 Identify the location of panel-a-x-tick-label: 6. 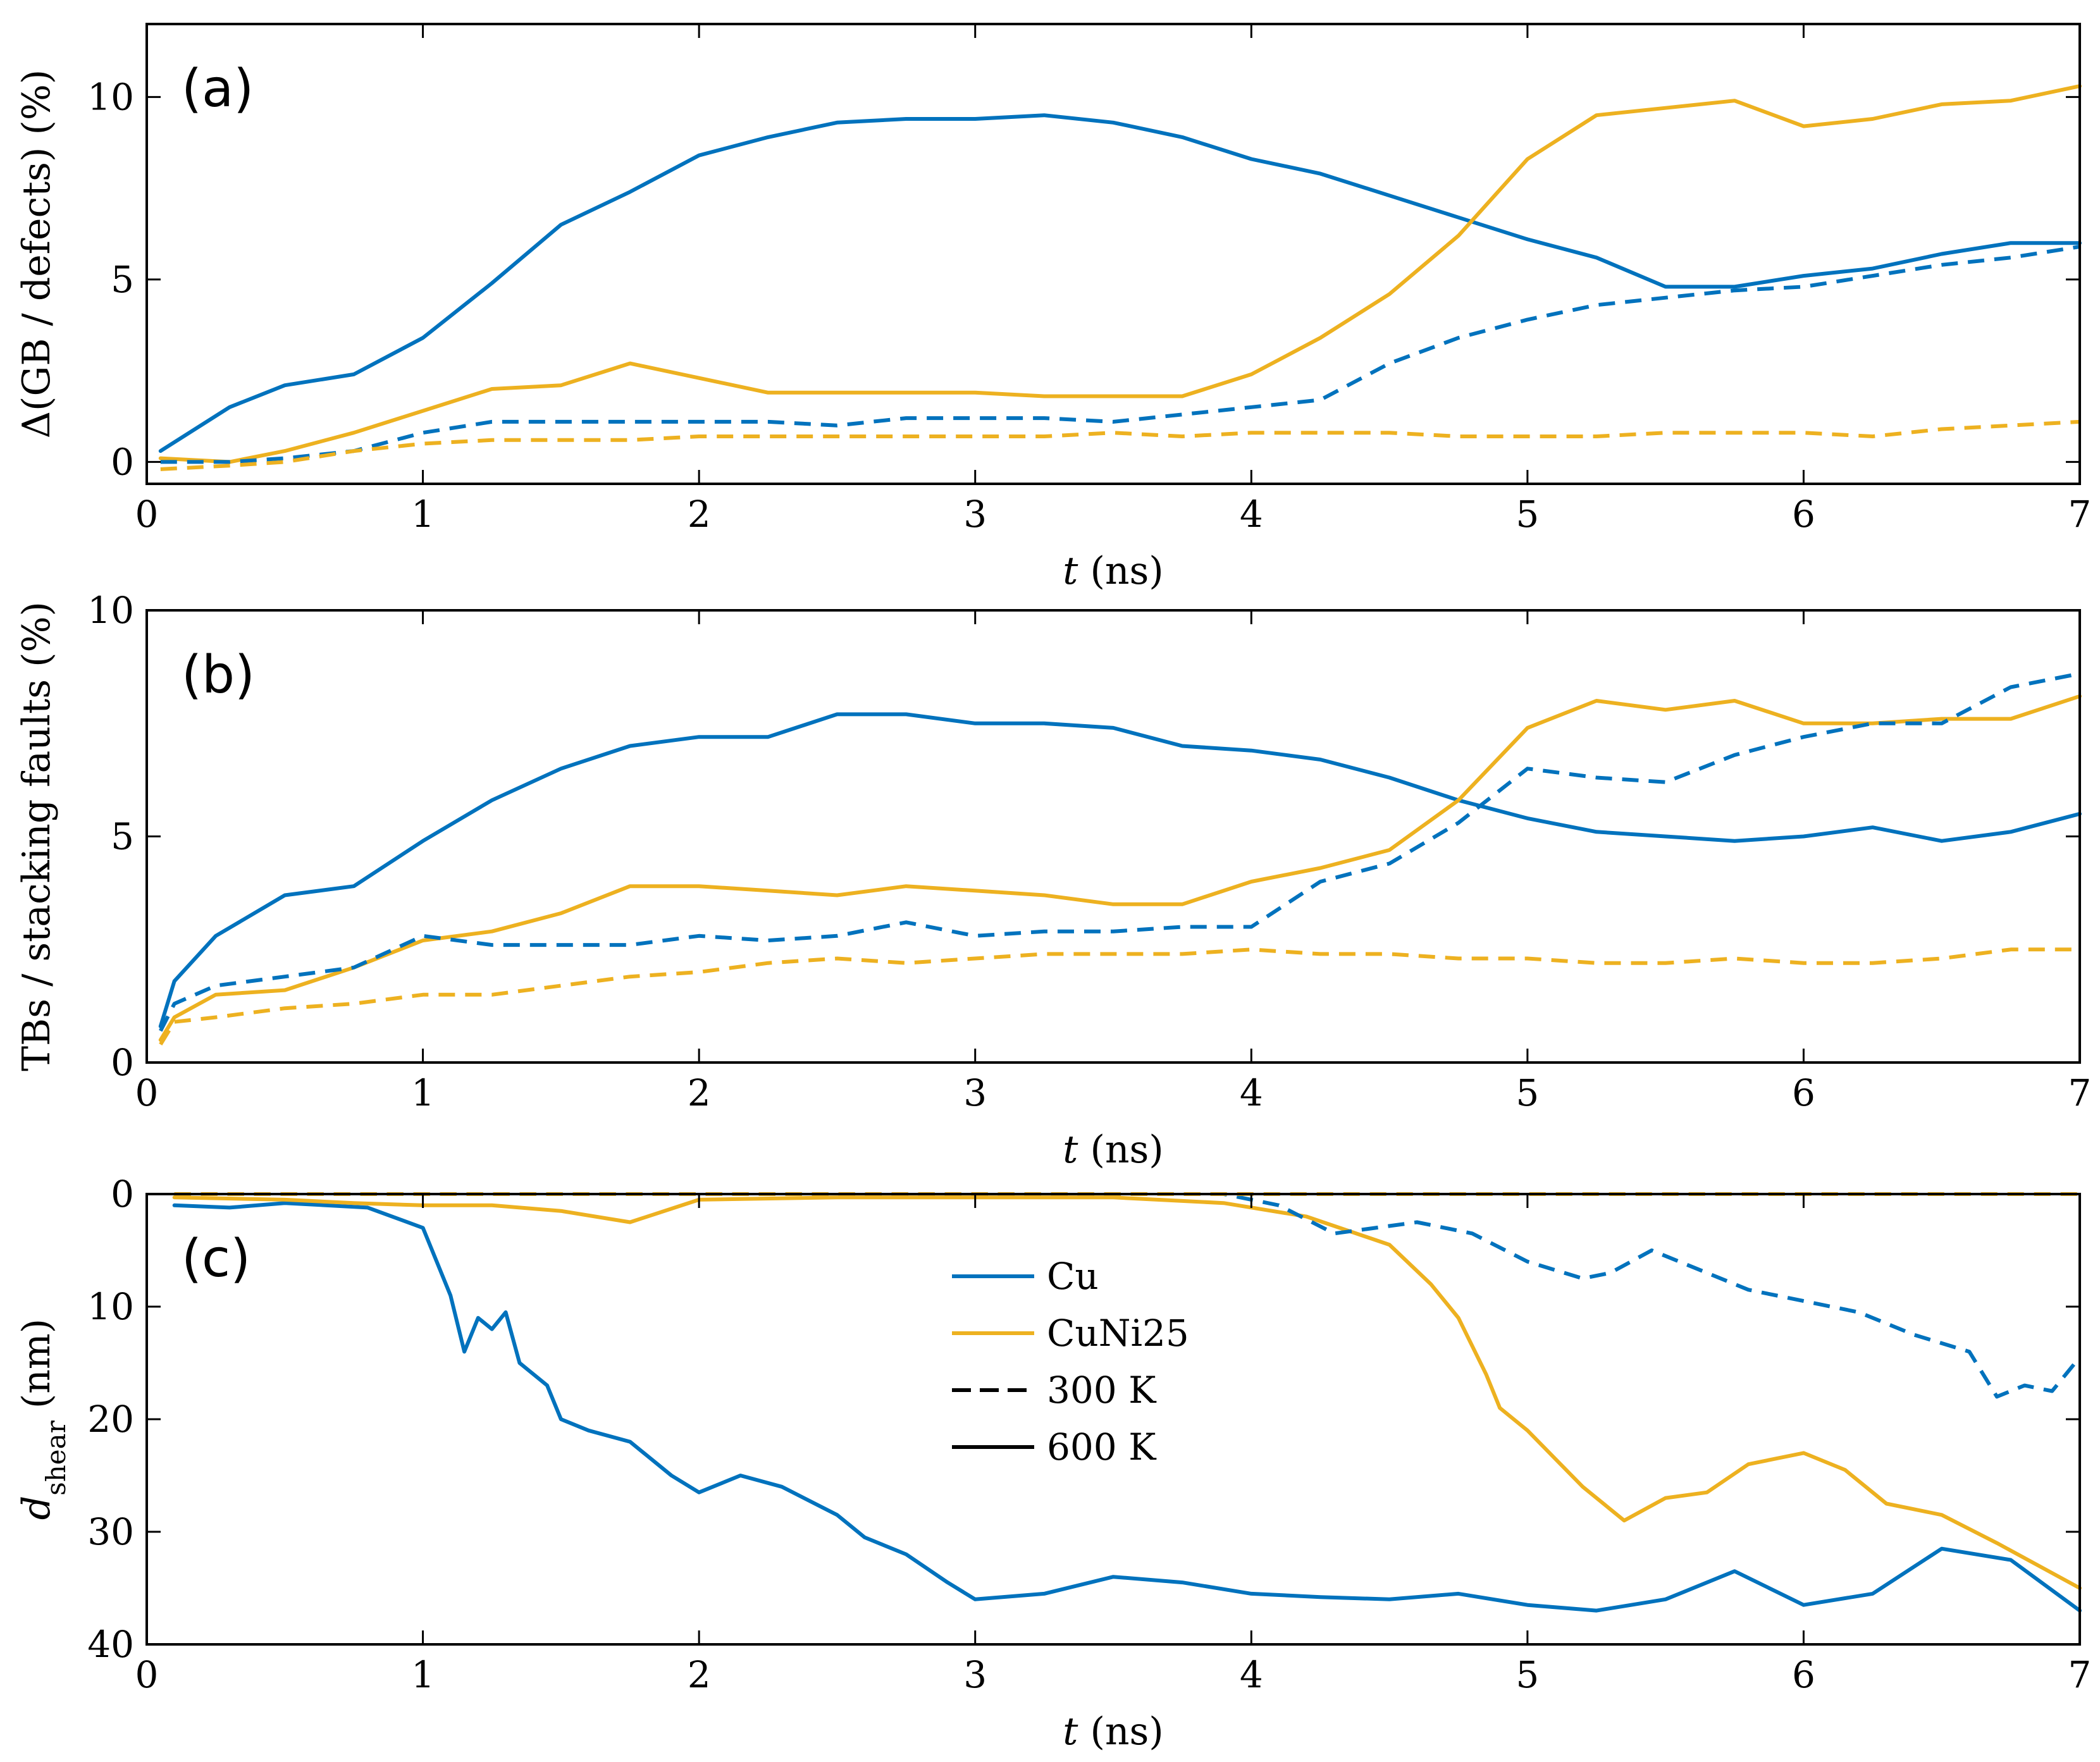
(1803, 514).